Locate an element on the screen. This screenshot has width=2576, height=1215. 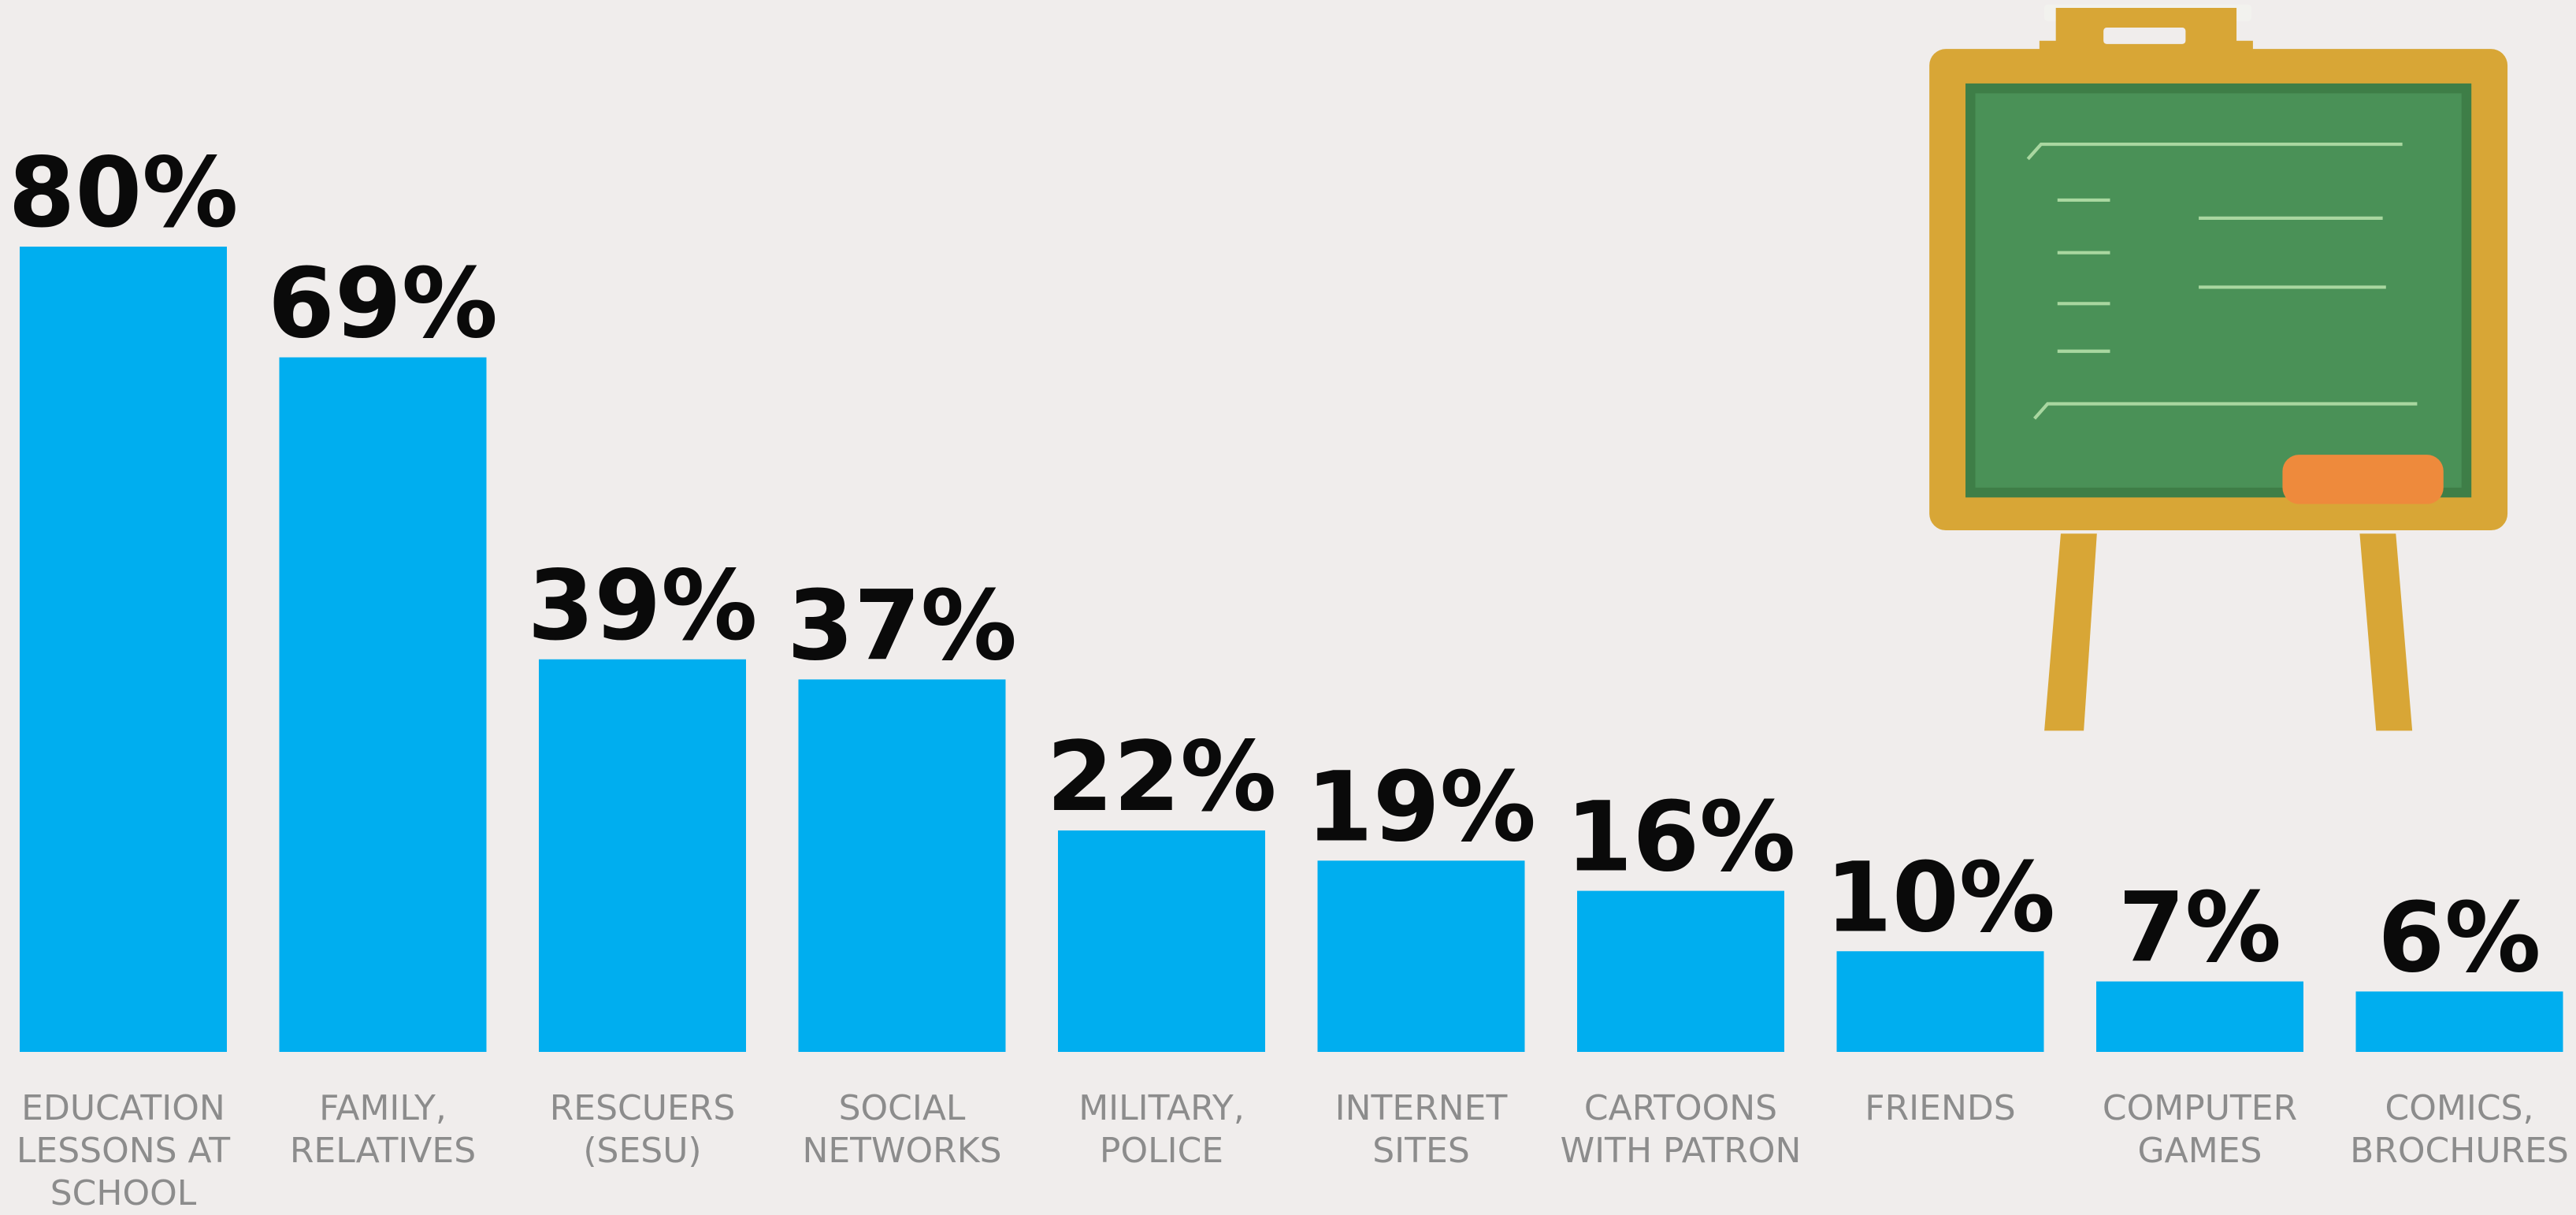
category-label: COMPUTER GAMES is located at coordinates (2200, 1129).